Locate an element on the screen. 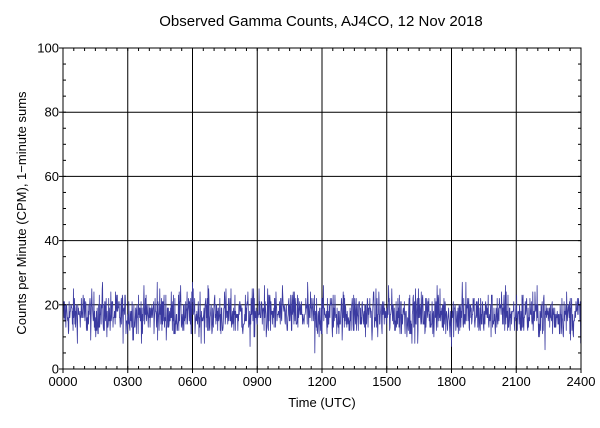  y-tick-label: 100 is located at coordinates (48, 48).